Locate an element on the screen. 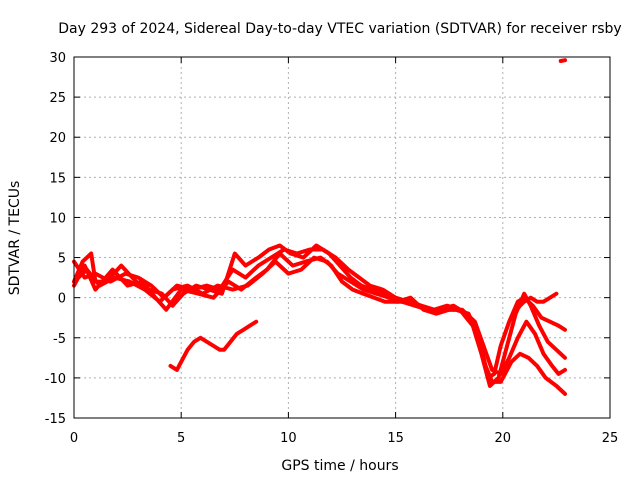 The image size is (640, 480). y-axis-label: SDTVAR / TECUs is located at coordinates (15, 238).